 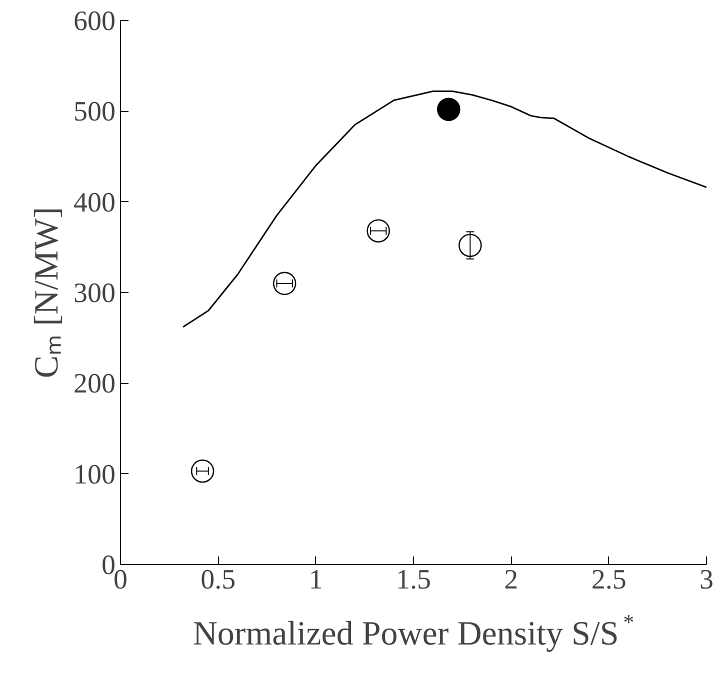 What do you see at coordinates (218, 580) in the screenshot?
I see `x-tick-label: 0.5` at bounding box center [218, 580].